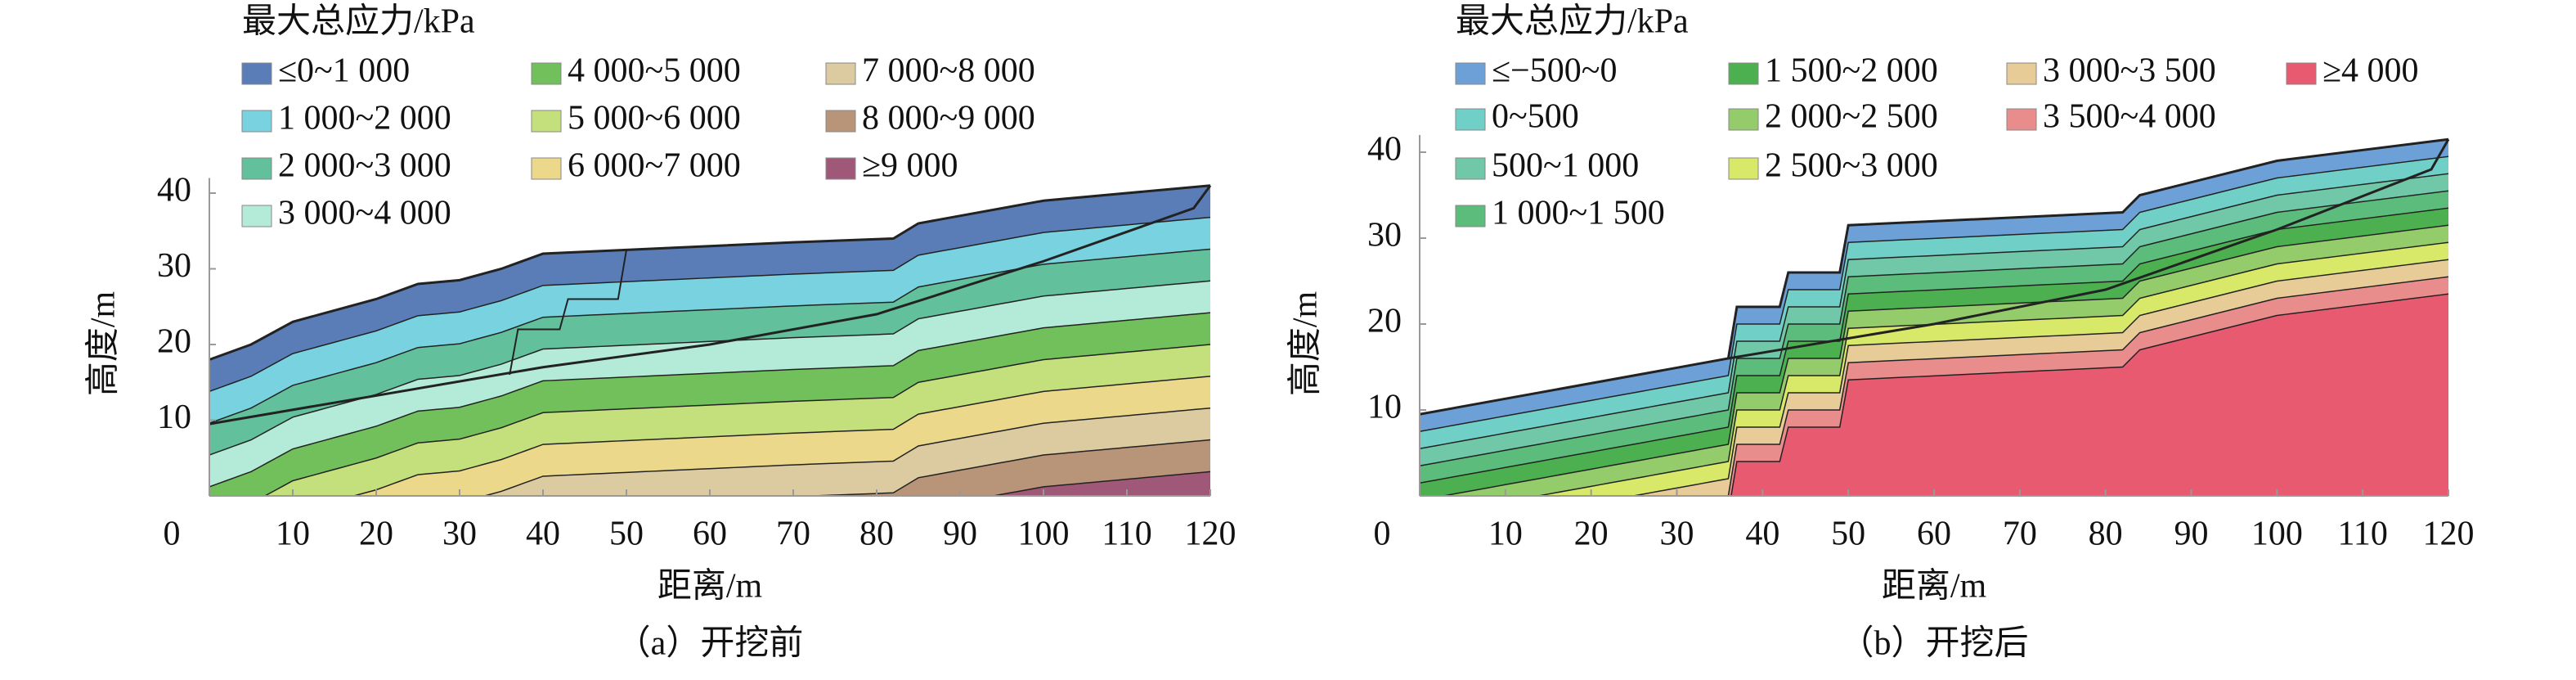 This screenshot has width=2576, height=680. What do you see at coordinates (654, 71) in the screenshot?
I see `legend-label: 4 000~5 000` at bounding box center [654, 71].